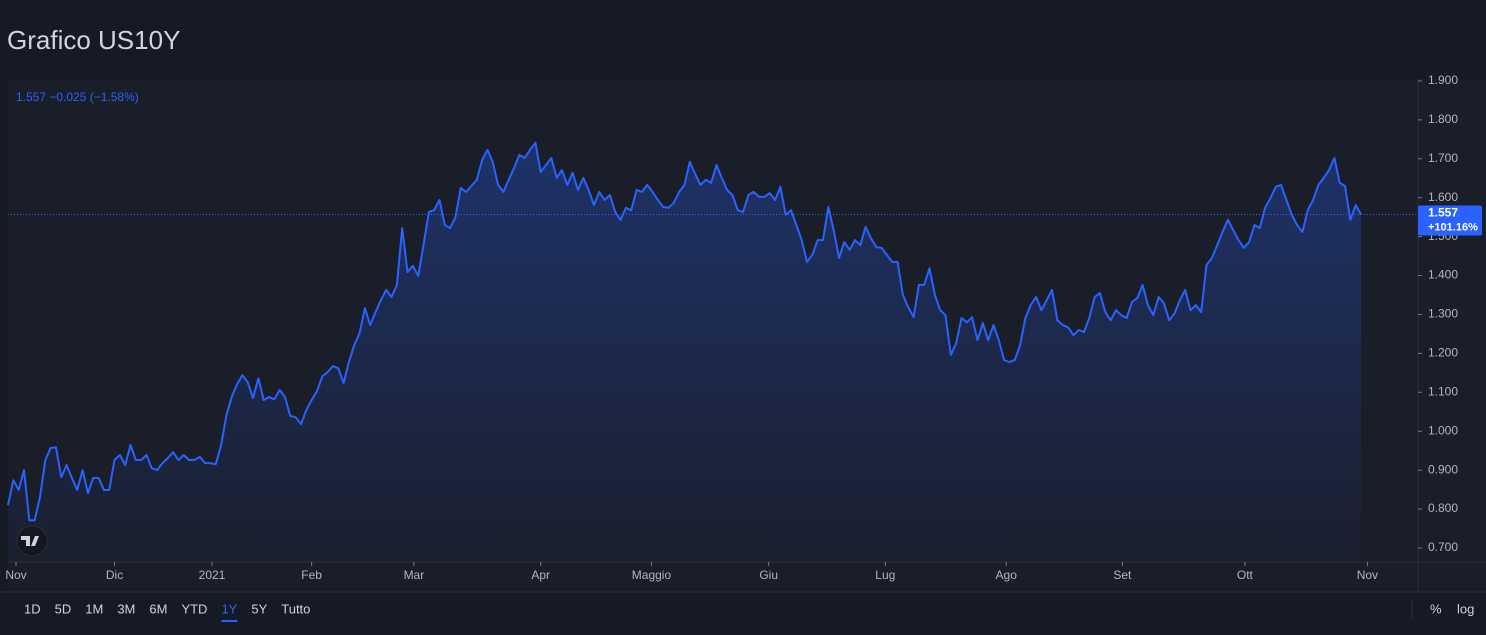  I want to click on y-tick-label: 1.000, so click(1443, 430).